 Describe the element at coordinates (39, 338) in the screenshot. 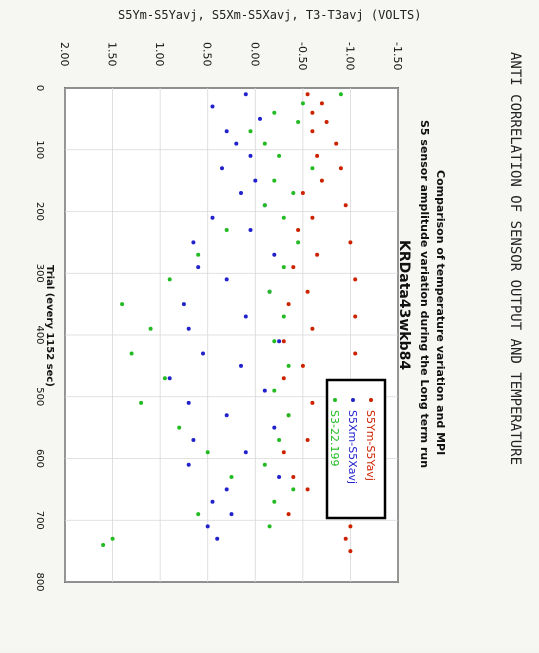

I see `trial-axis-ticks: 0 100 200 300 400 500 600 700 800` at that location.